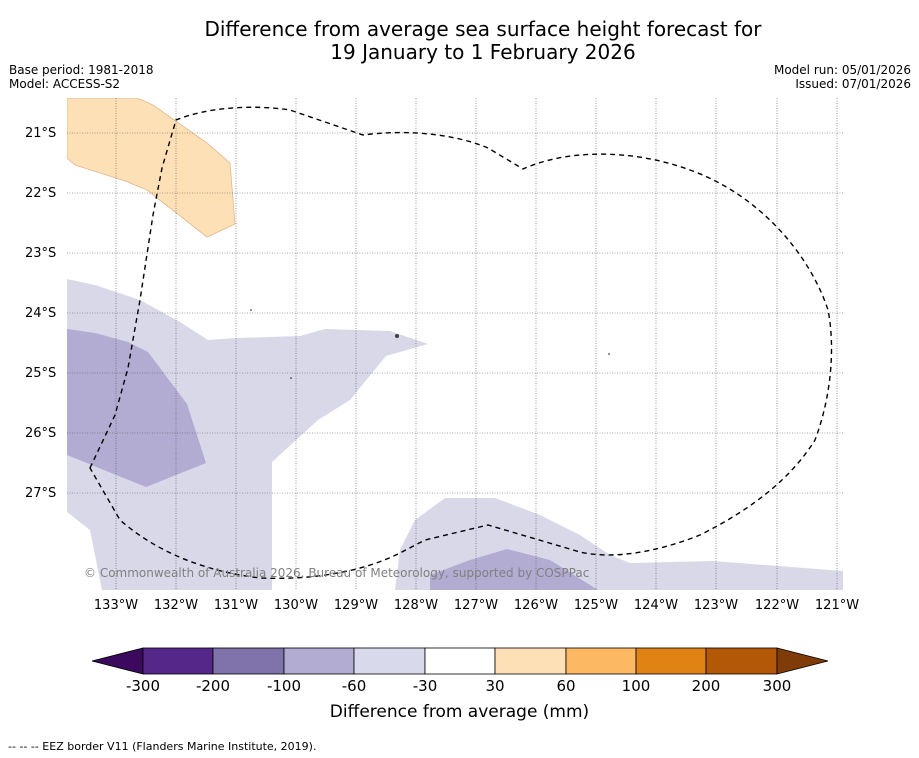 Image resolution: width=919 pixels, height=758 pixels. I want to click on lat-label-24s: 24°S, so click(41, 313).